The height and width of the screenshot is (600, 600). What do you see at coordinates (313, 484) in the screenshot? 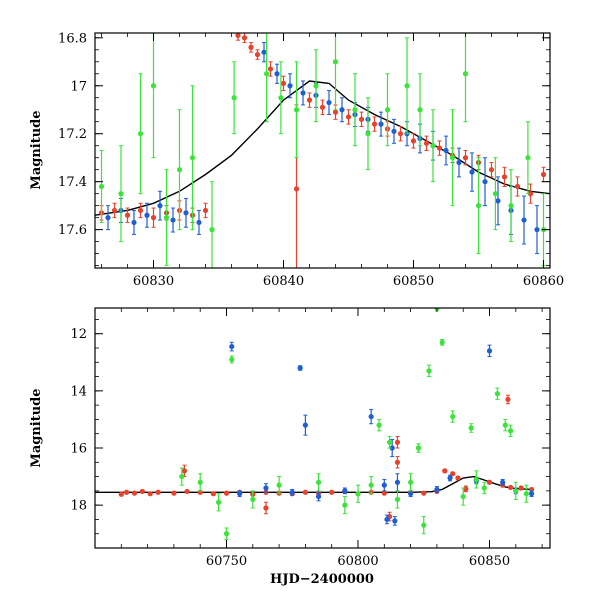
I see `bottom-model-curve` at bounding box center [313, 484].